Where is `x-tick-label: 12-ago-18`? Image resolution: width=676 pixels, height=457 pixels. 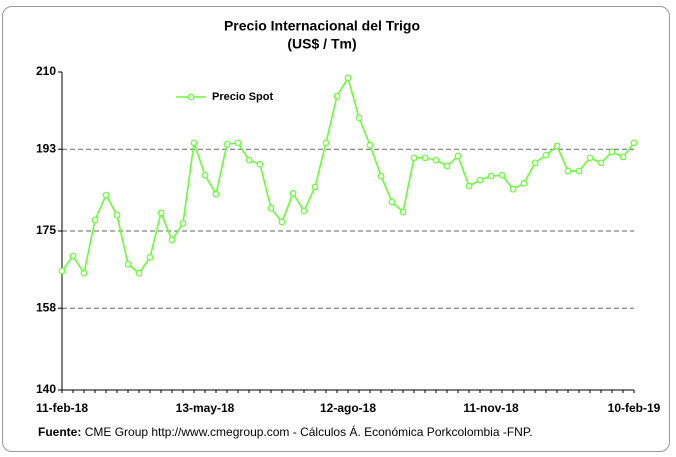
x-tick-label: 12-ago-18 is located at coordinates (348, 408).